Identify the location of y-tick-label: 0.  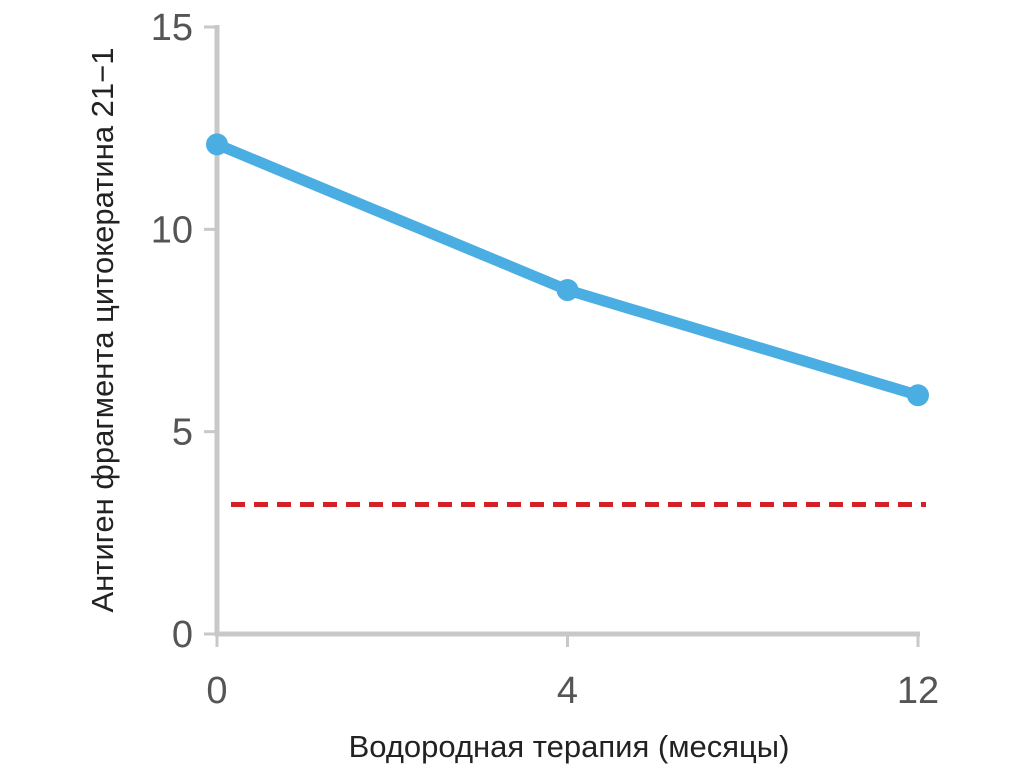
(182, 635).